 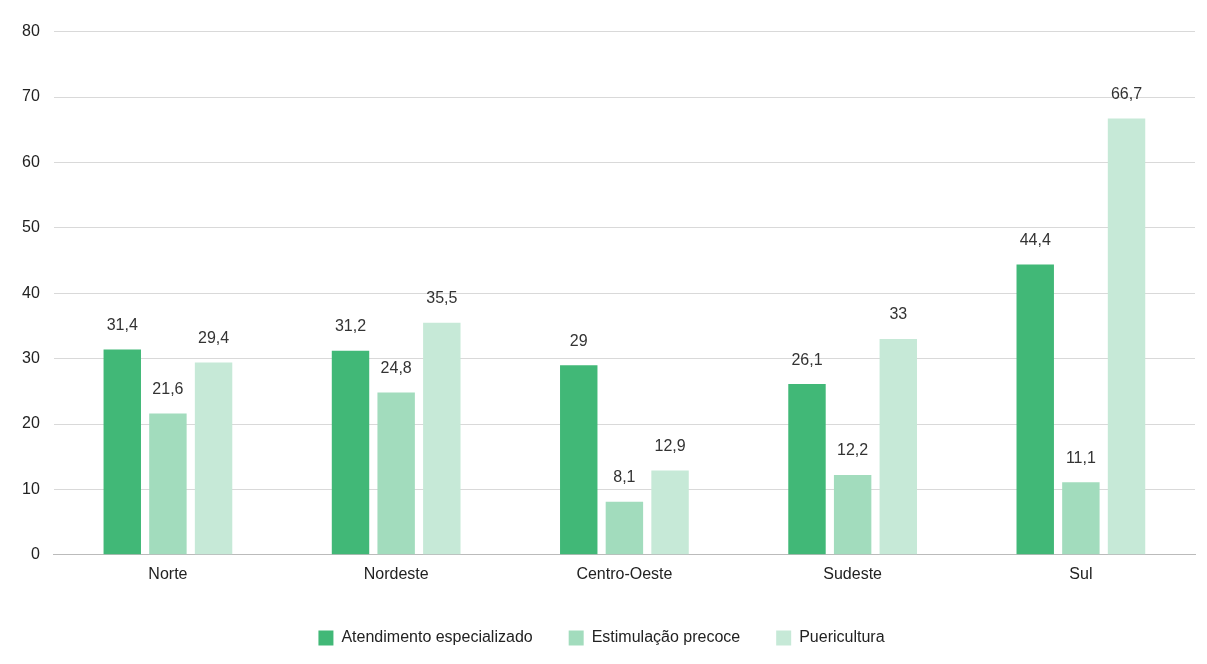 I want to click on y-tick-label: 10, so click(x=31, y=488).